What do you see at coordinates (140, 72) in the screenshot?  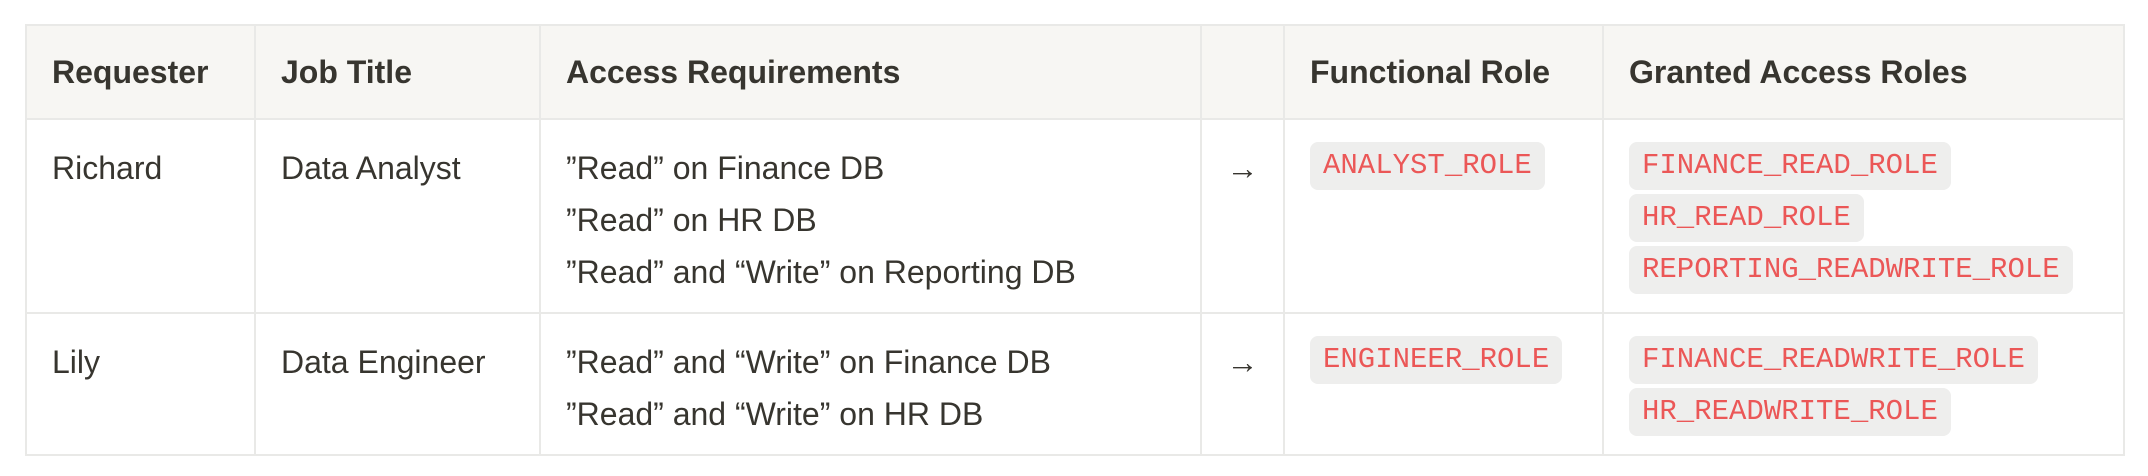 I see `header-requester: Requester` at bounding box center [140, 72].